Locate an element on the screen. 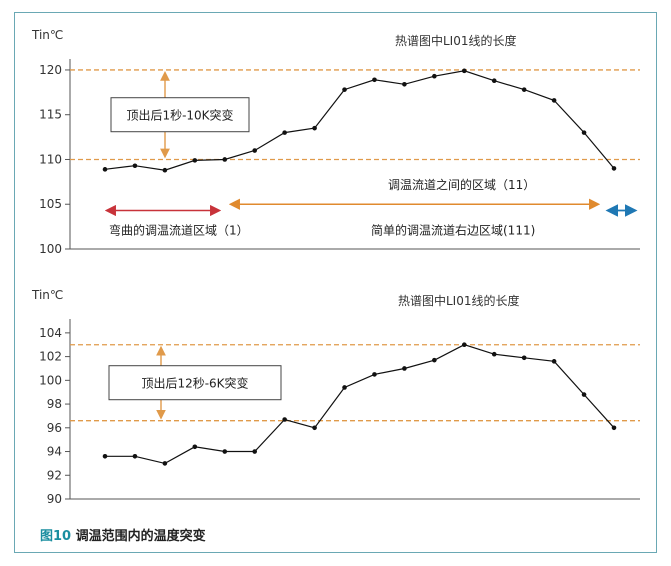 The height and width of the screenshot is (566, 671). y-tick-label: 98 is located at coordinates (54, 404).